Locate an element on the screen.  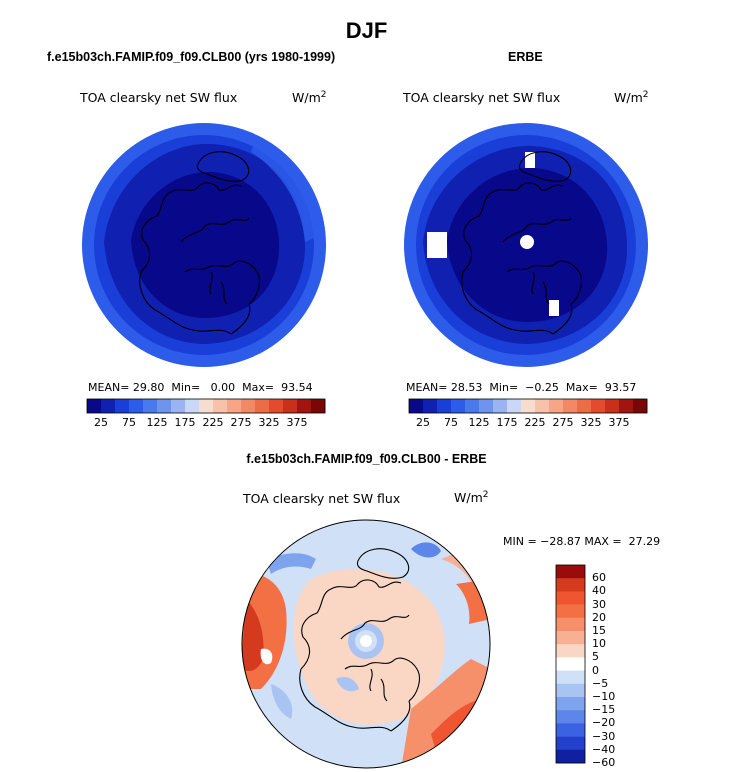
colorbar-tick-label: 10 is located at coordinates (599, 644).